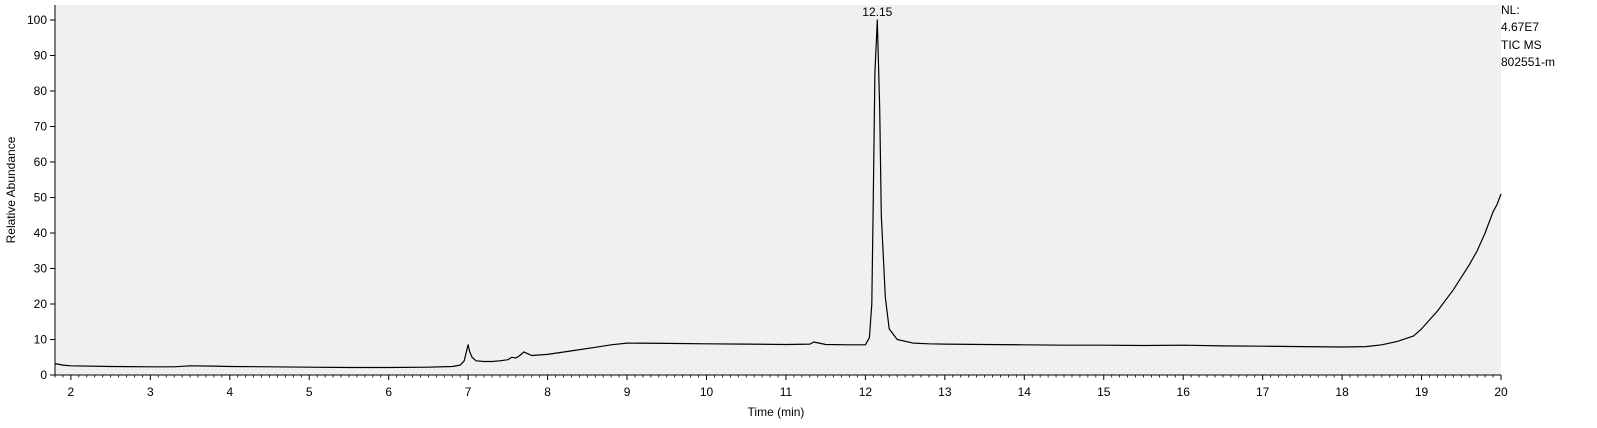  What do you see at coordinates (388, 392) in the screenshot?
I see `x-tick-label: 6` at bounding box center [388, 392].